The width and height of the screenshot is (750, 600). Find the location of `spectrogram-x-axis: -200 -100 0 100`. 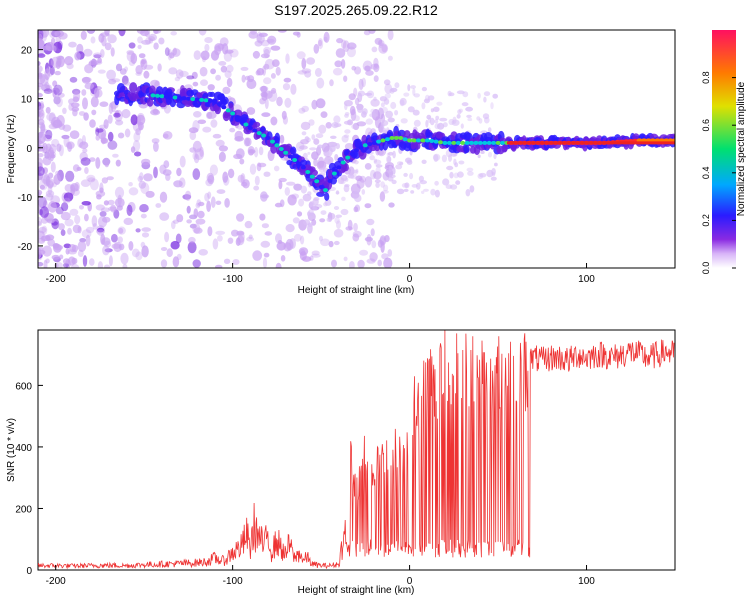

spectrogram-x-axis: -200 -100 0 100 is located at coordinates (320, 274).